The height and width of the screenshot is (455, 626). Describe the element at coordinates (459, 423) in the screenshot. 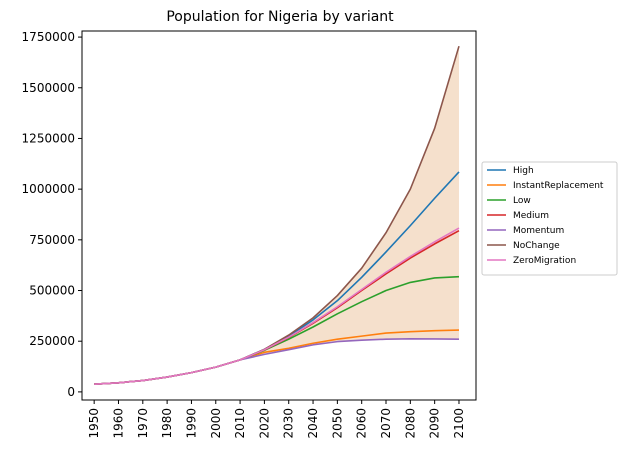

I see `x-tick-label: 2100` at that location.